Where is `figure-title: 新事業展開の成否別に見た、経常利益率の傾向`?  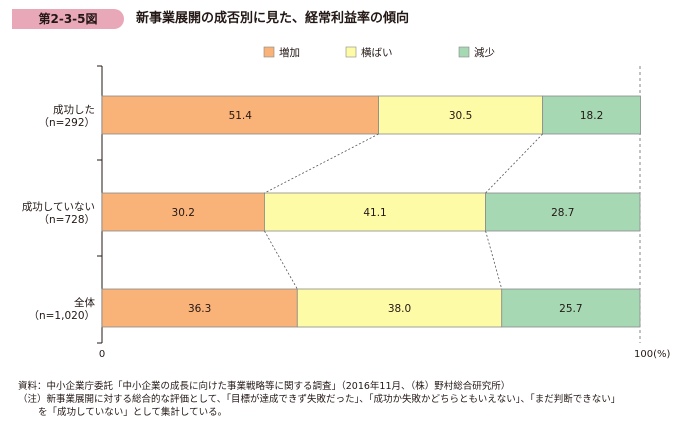 figure-title: 新事業展開の成否別に見た、経常利益率の傾向 is located at coordinates (273, 18).